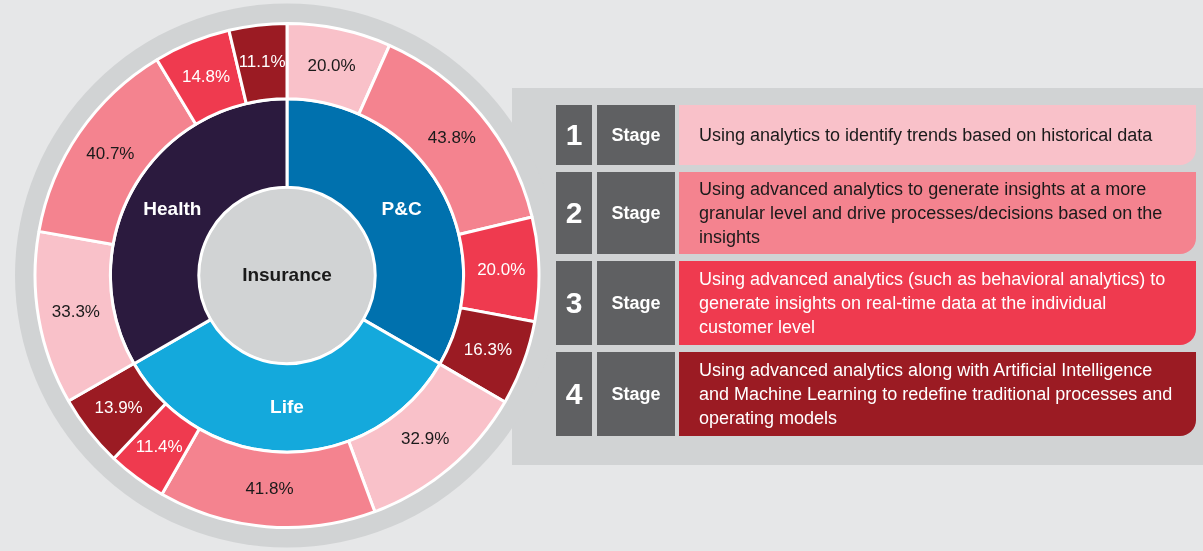  What do you see at coordinates (287, 274) in the screenshot?
I see `text: Insurance` at bounding box center [287, 274].